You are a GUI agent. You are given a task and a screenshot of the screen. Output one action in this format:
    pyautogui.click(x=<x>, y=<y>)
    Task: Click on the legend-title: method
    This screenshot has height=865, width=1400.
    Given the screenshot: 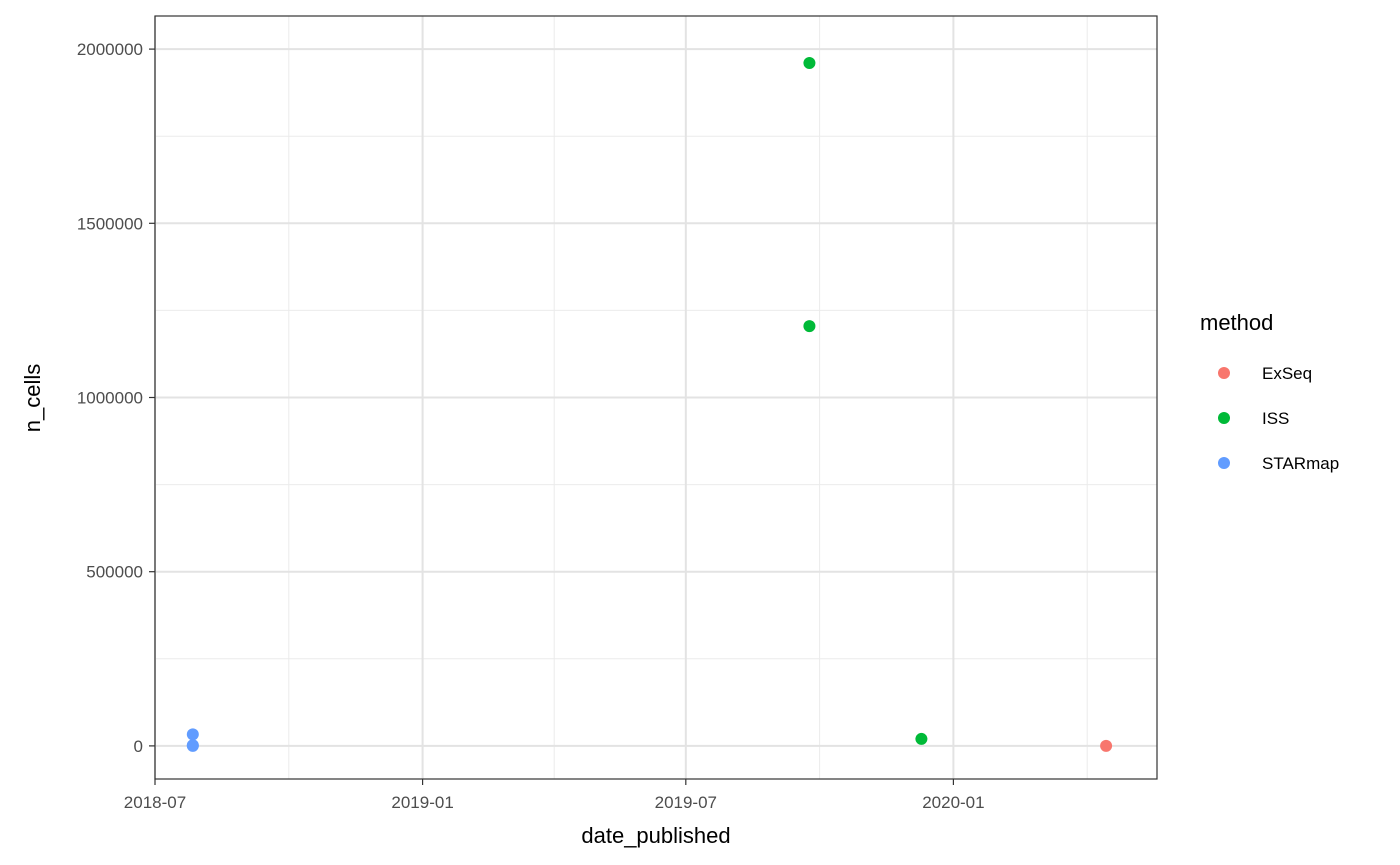 What is the action you would take?
    pyautogui.click(x=1236, y=322)
    